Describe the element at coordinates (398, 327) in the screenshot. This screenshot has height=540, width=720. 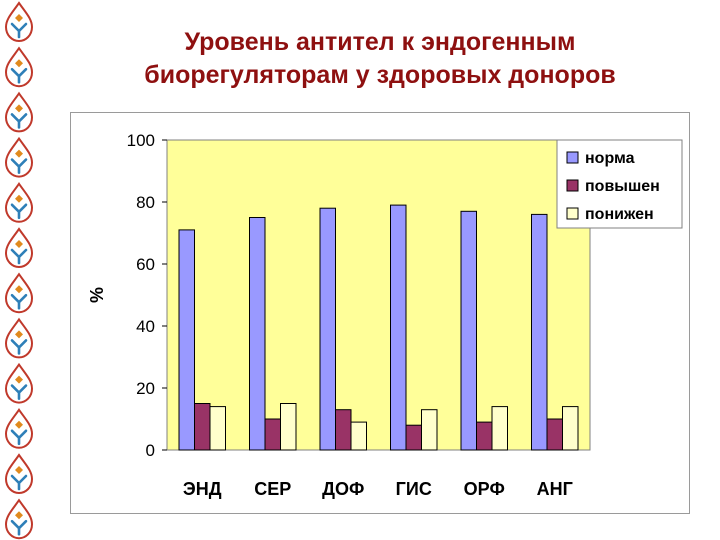
I see `bar-норма-ГИС` at that location.